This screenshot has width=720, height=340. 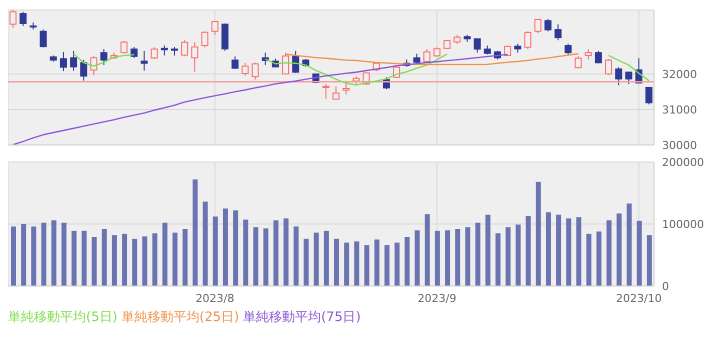 I want to click on x-tick-label: 2023/9, so click(x=437, y=298).